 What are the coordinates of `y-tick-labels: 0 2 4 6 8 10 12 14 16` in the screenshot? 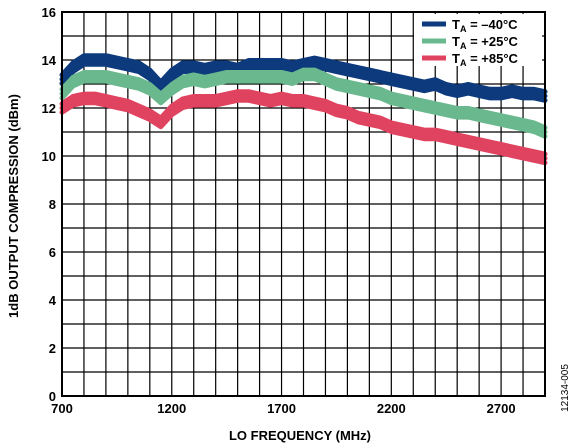 It's located at (49, 204).